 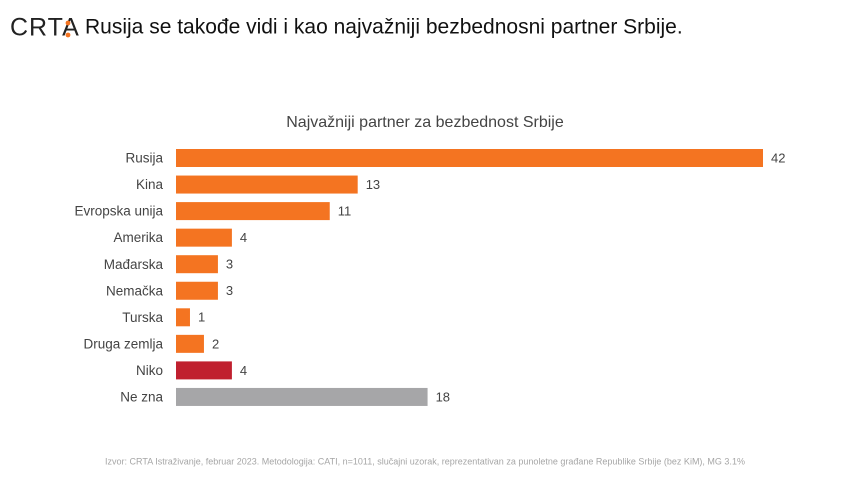 I want to click on category-label: Nemačka, so click(x=135, y=290).